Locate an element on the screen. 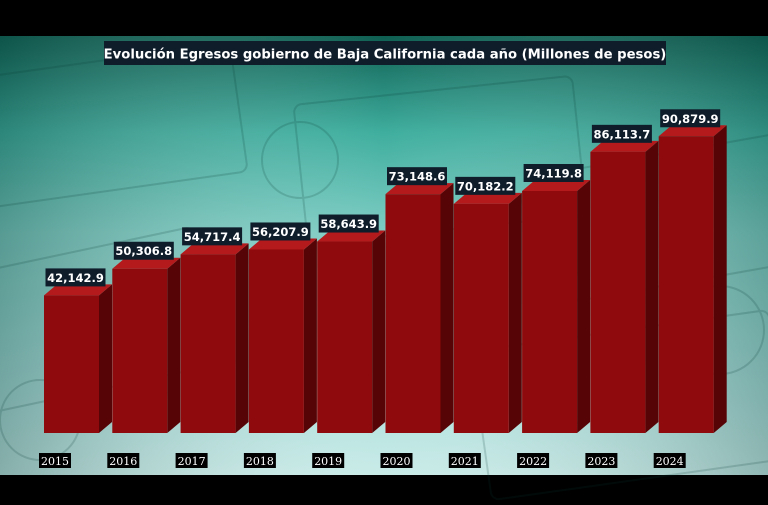 The width and height of the screenshot is (768, 505). value-label-2024: 90,879.9 is located at coordinates (690, 119).